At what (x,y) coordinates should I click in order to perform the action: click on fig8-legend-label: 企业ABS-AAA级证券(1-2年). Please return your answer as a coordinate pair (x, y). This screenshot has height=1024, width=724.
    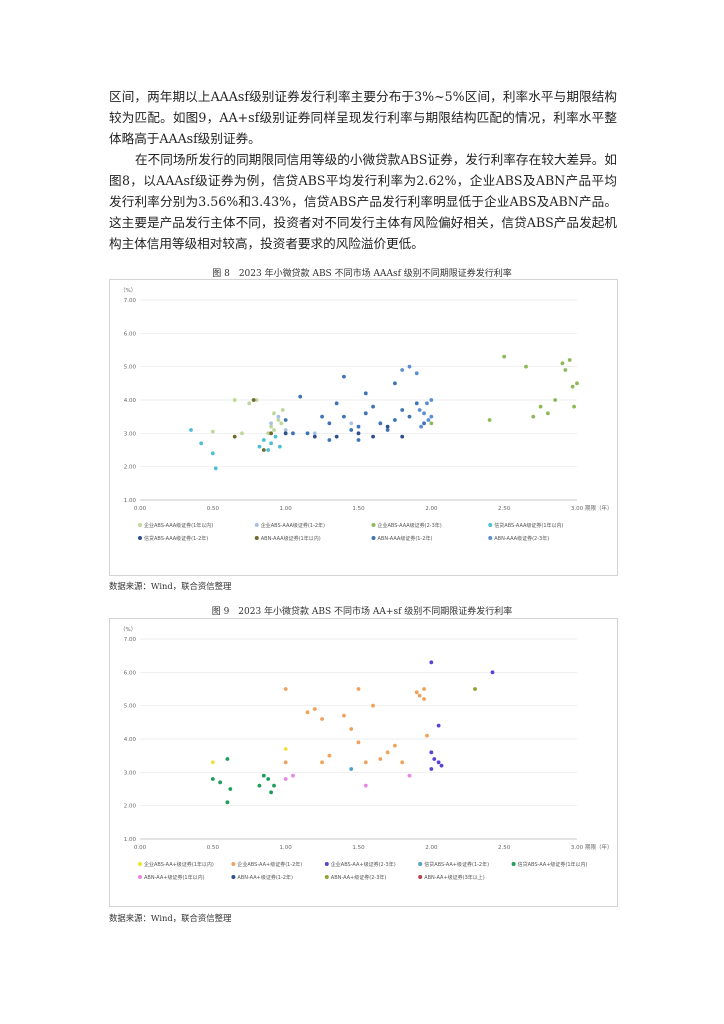
    Looking at the image, I should click on (293, 525).